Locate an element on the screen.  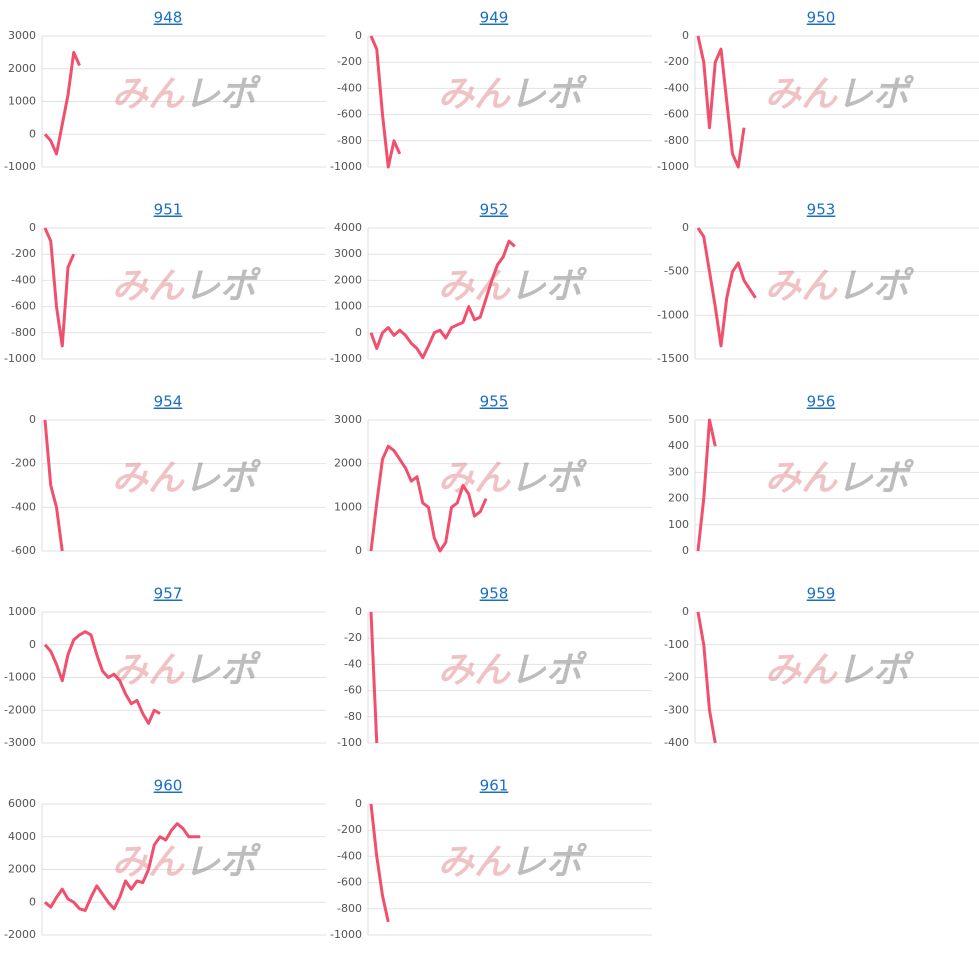
chart-title: 951 is located at coordinates (168, 210).